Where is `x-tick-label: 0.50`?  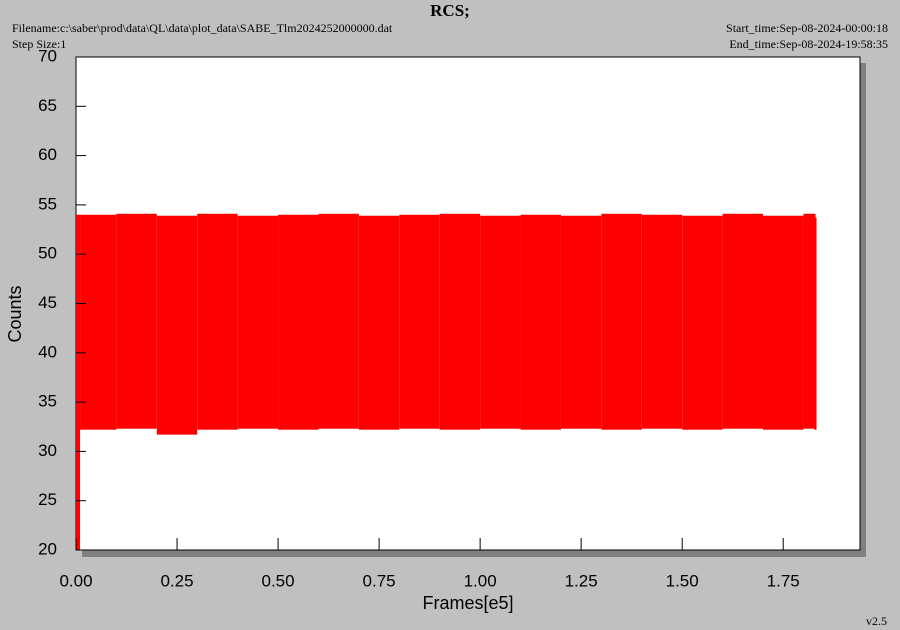
x-tick-label: 0.50 is located at coordinates (278, 580).